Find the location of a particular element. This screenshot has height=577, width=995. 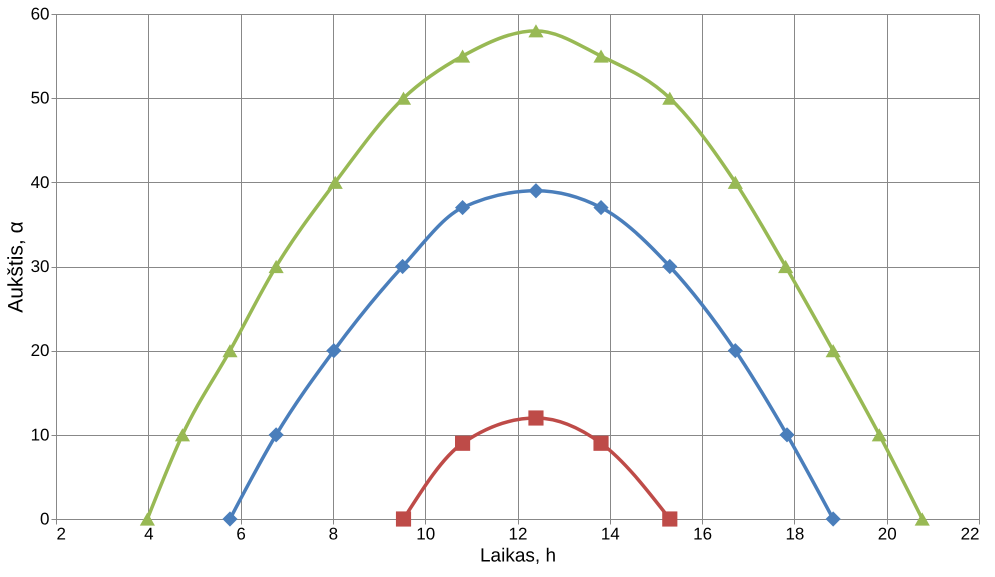

x-axis-title: Laikas, h is located at coordinates (518, 556).